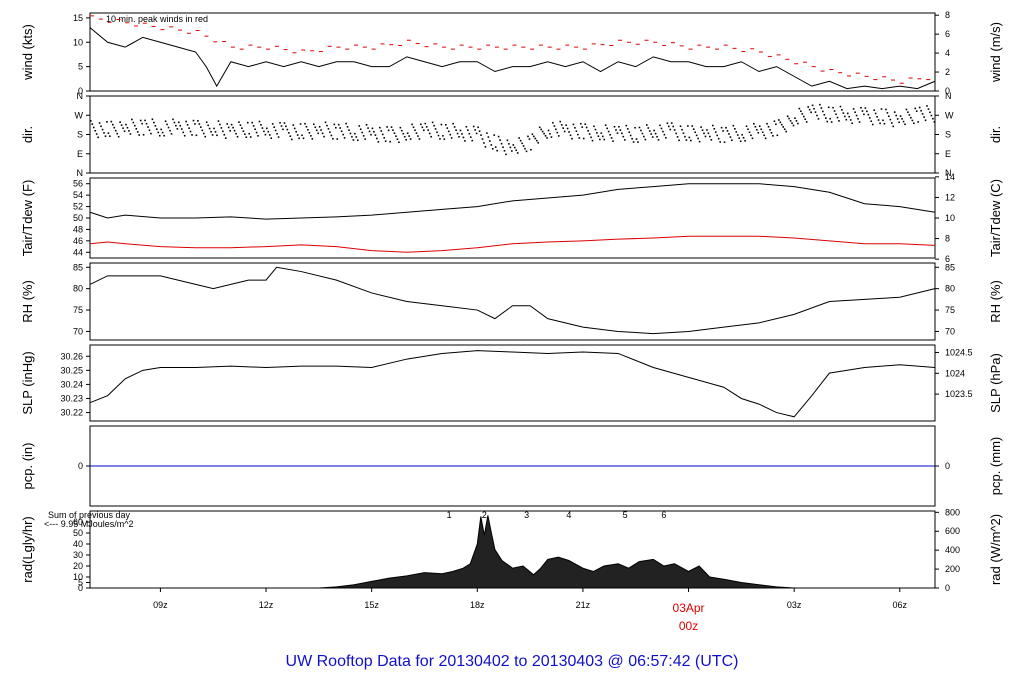 This screenshot has width=1024, height=700. I want to click on hour-label-2: 2, so click(484, 515).